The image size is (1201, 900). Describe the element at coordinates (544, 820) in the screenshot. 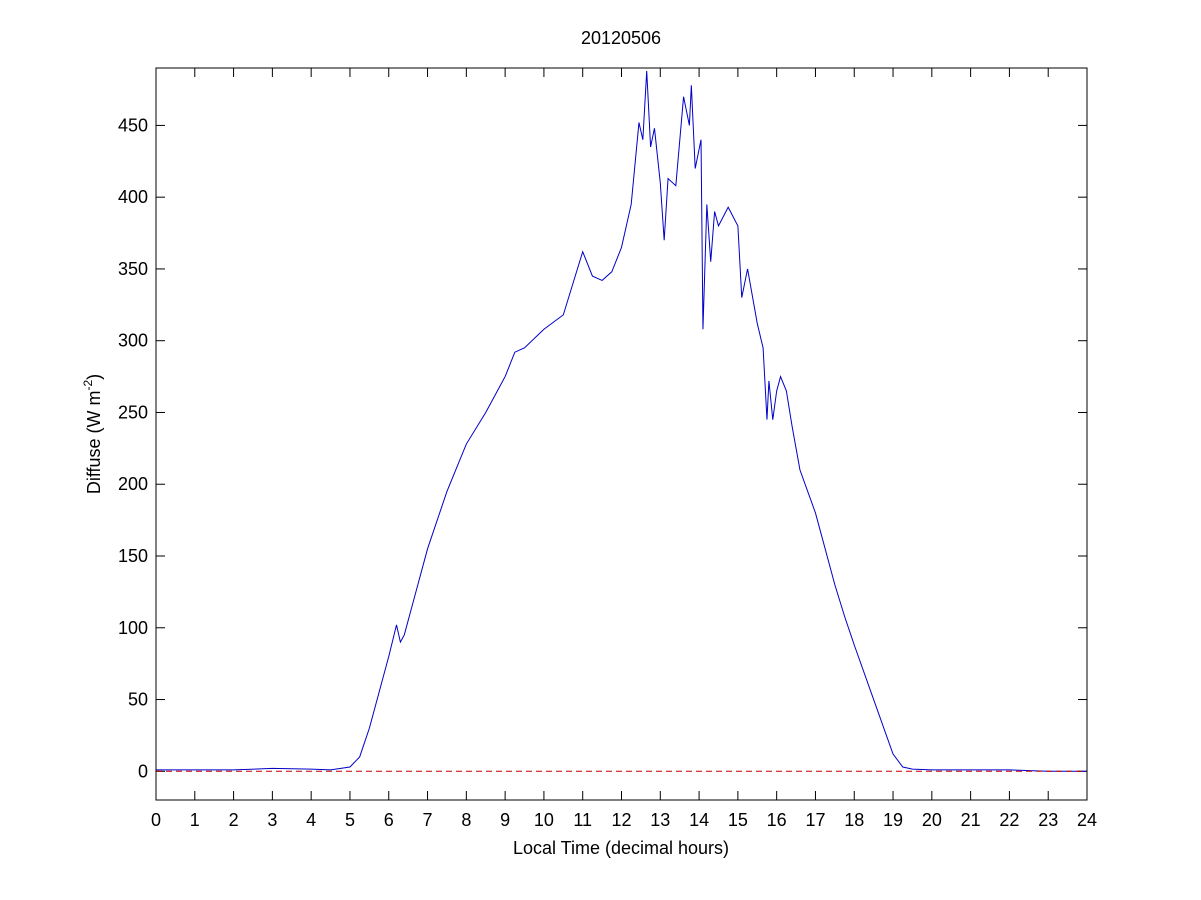

I see `x-tick-label: 10` at that location.